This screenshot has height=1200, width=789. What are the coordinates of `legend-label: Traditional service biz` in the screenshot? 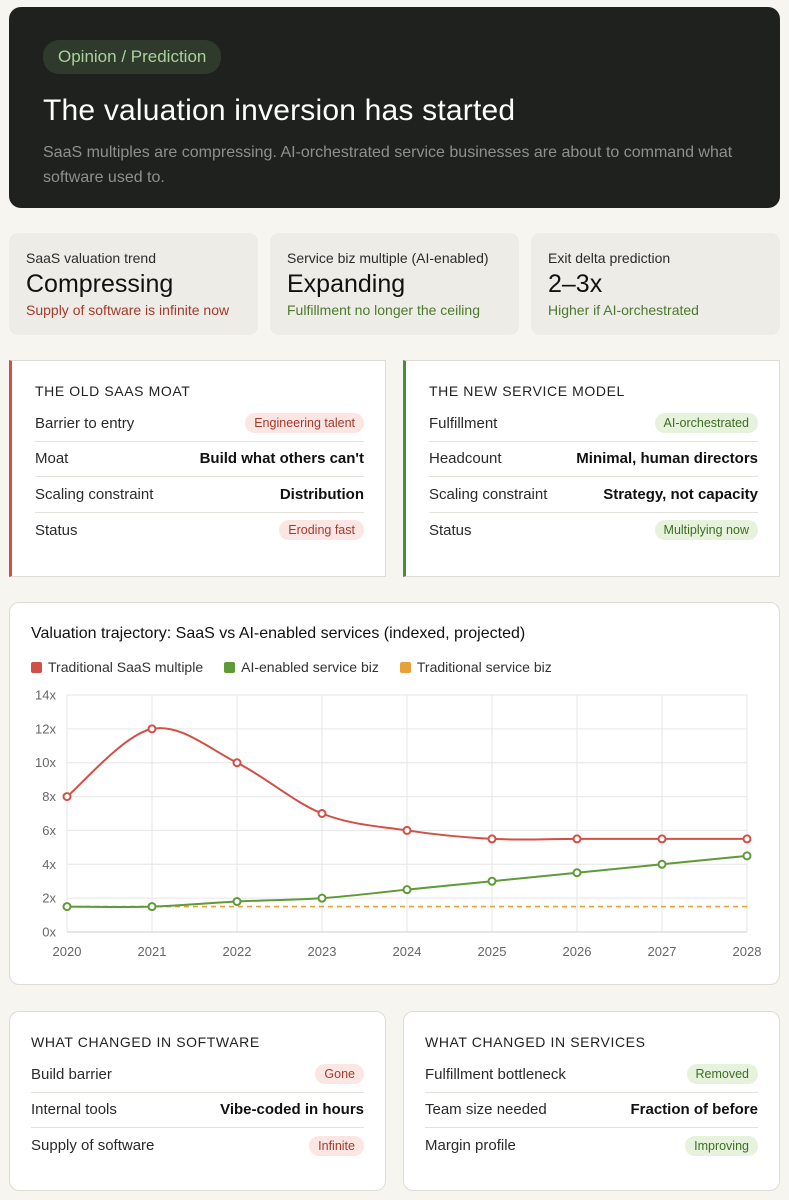 It's located at (484, 667).